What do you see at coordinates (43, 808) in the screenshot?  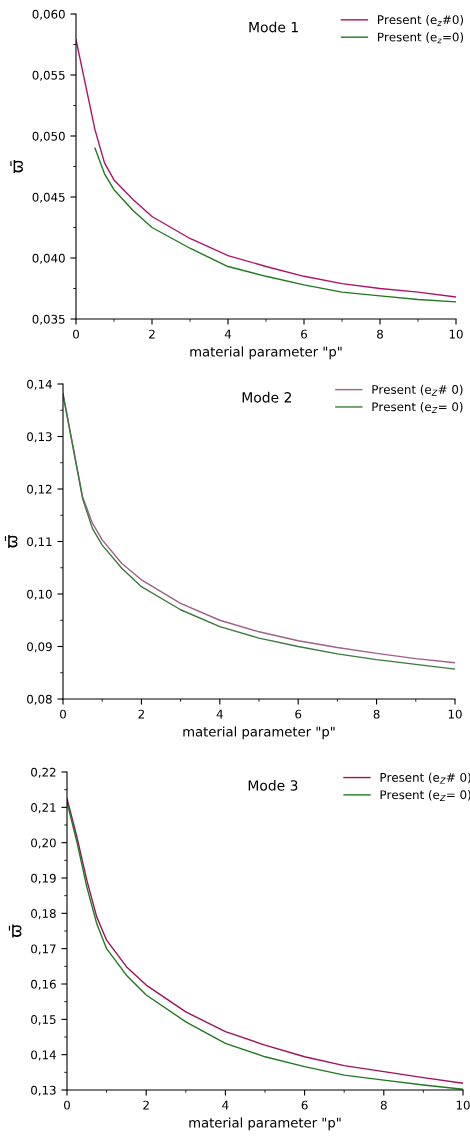 I see `y-tick-label: 0,21` at bounding box center [43, 808].